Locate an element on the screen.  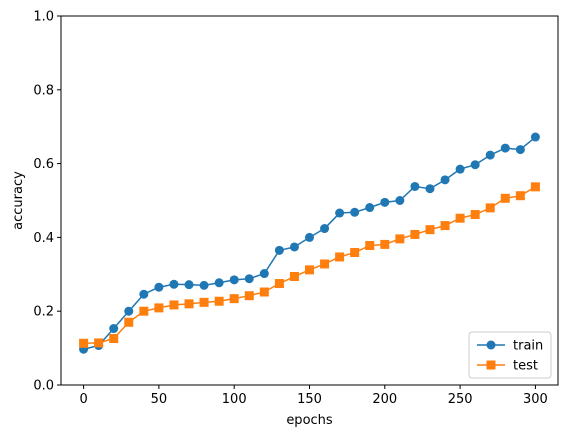
legend-item-train: train is located at coordinates (510, 346).